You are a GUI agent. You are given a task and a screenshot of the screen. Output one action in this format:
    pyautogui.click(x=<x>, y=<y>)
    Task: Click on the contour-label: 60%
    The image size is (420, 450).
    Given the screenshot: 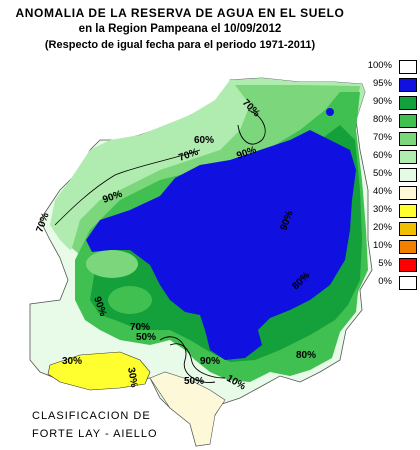 What is the action you would take?
    pyautogui.click(x=204, y=140)
    